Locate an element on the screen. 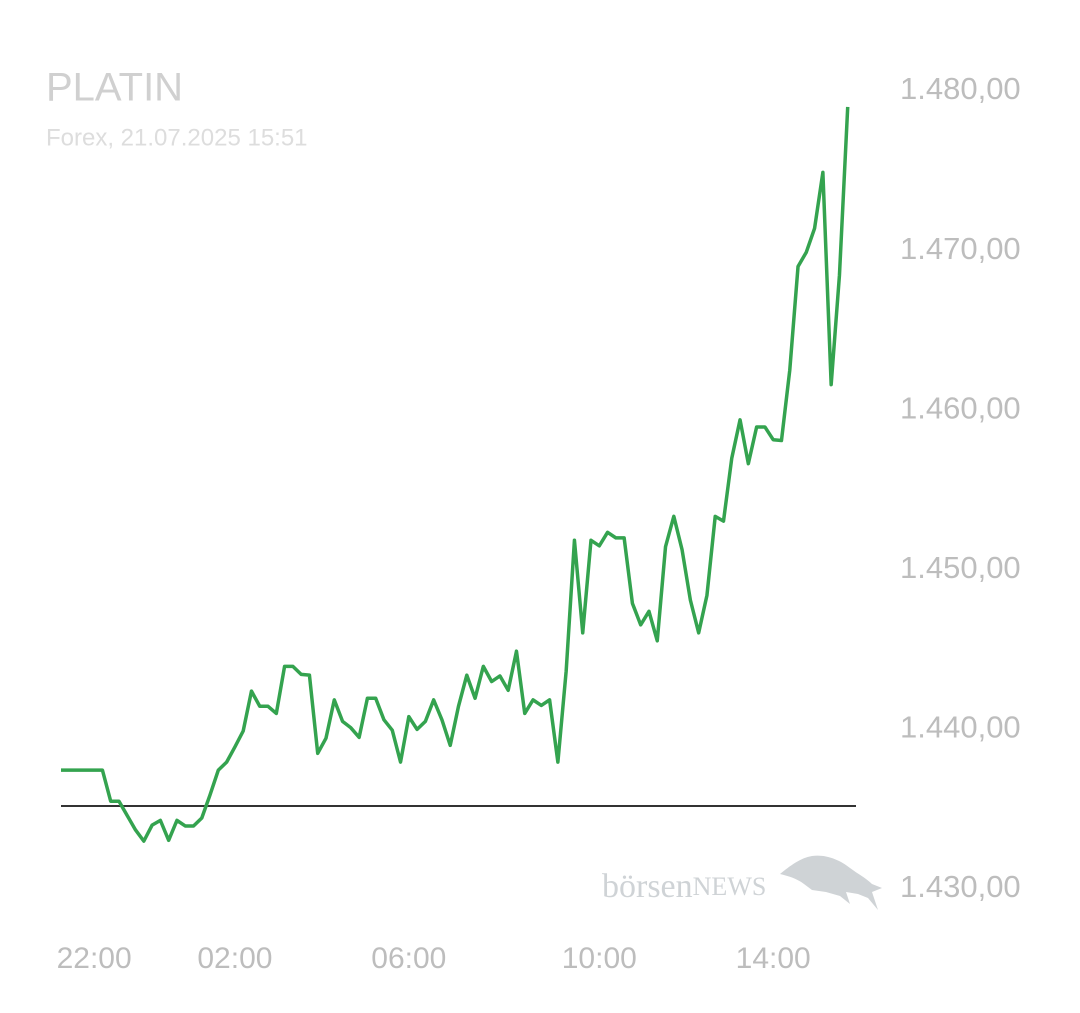 The image size is (1080, 1013). watermark: börsenNEWS is located at coordinates (742, 882).